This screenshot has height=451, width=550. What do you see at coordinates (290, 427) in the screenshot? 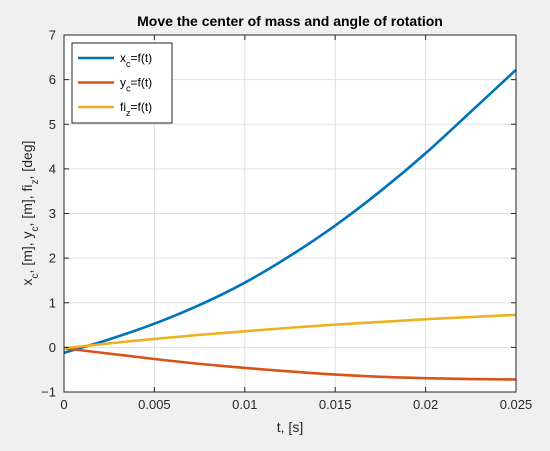
I see `x-axis-title: t, [s]` at bounding box center [290, 427].